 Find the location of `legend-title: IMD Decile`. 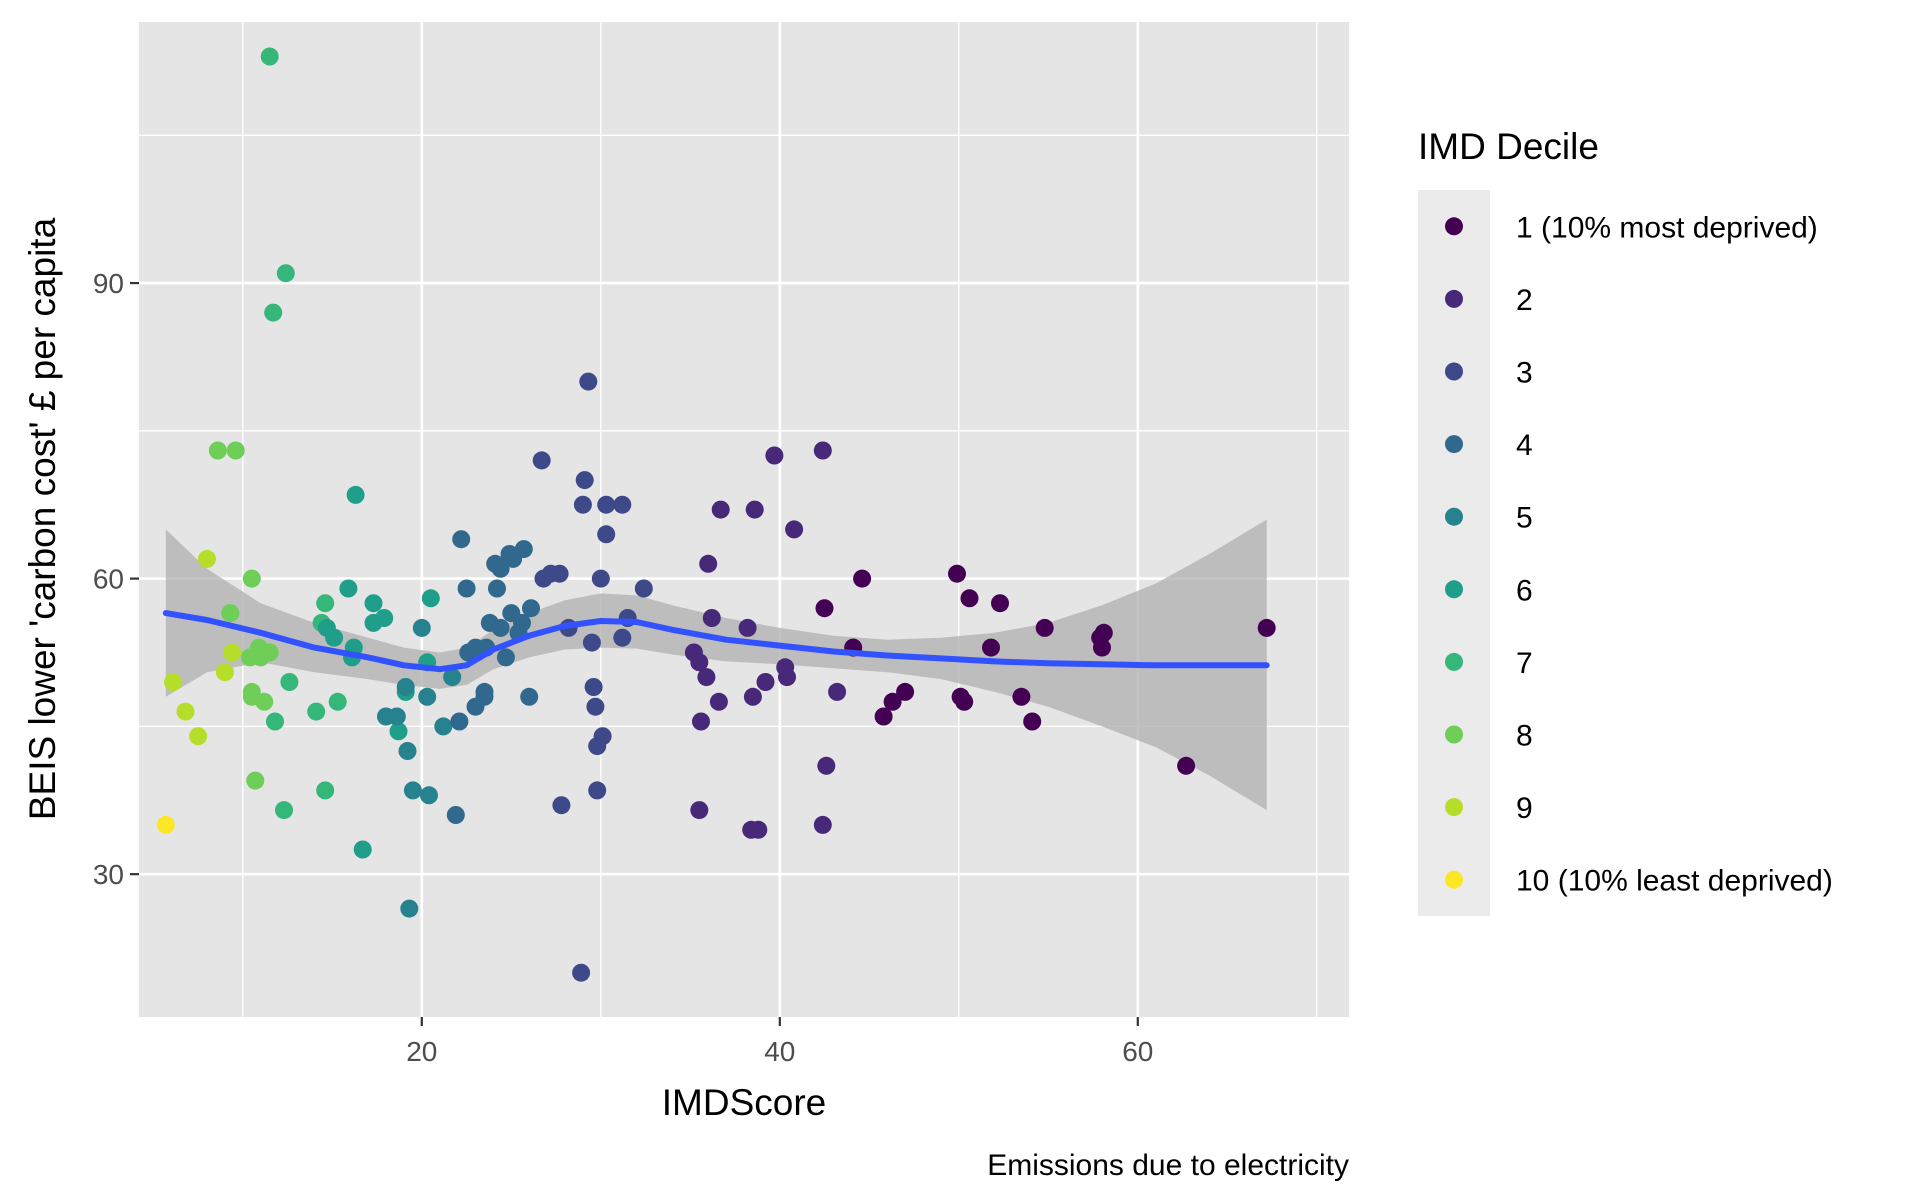

legend-title: IMD Decile is located at coordinates (1508, 146).